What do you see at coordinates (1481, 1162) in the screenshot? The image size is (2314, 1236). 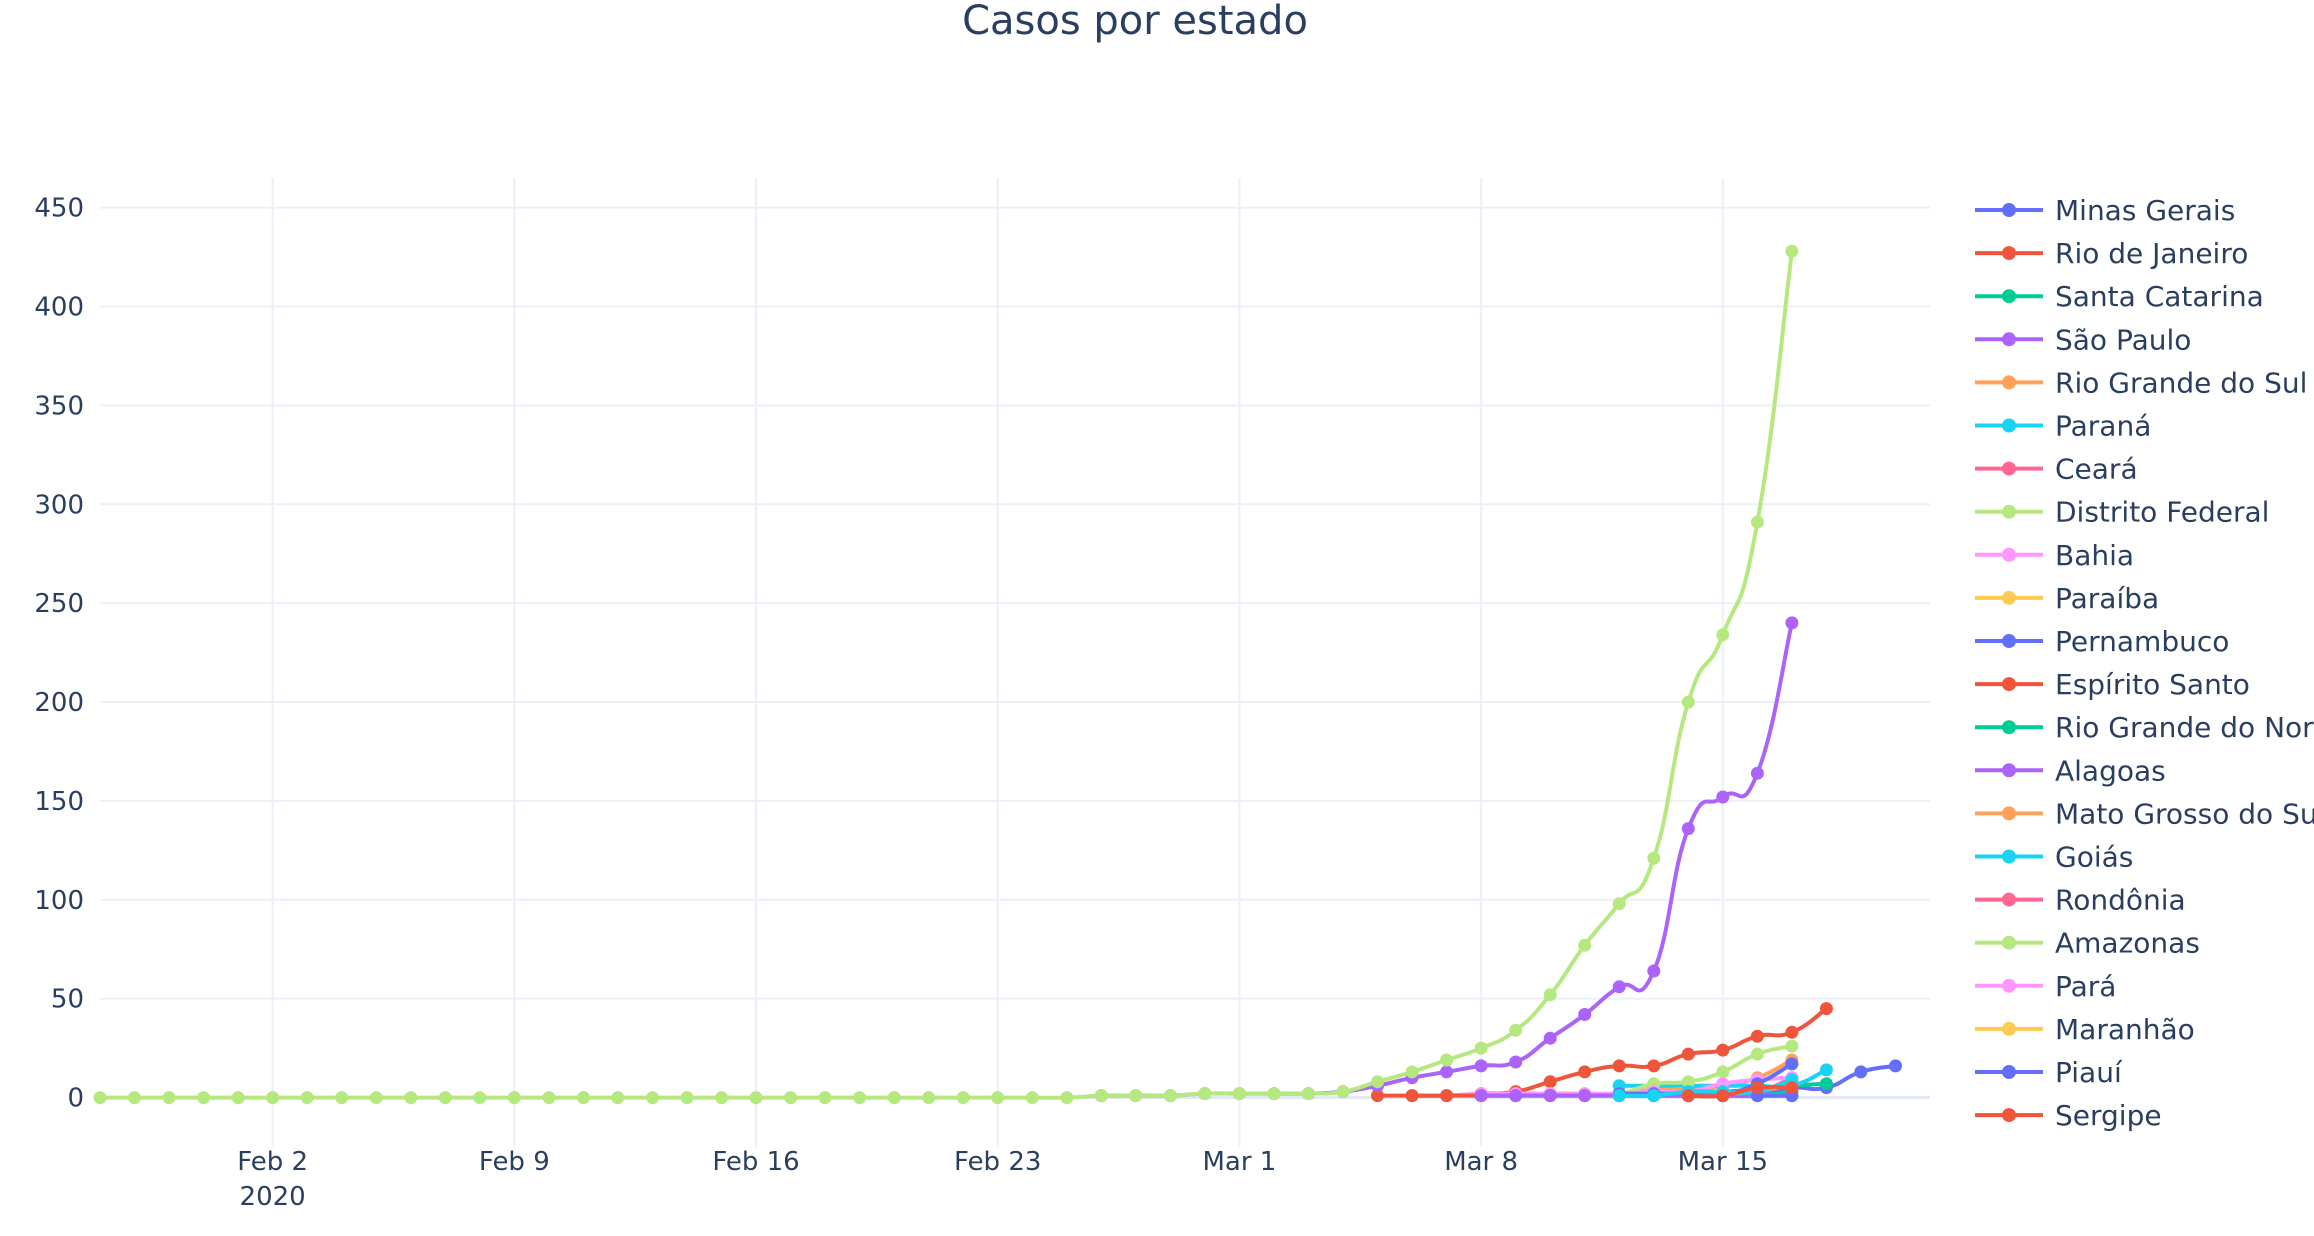 I see `x-tick-label: Mar 8` at bounding box center [1481, 1162].